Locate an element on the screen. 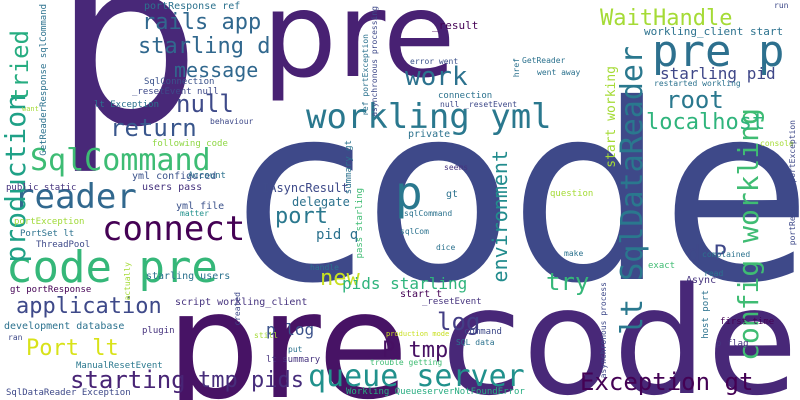 The image size is (800, 400). word-getreaderresponse-sqlcommand: GetReaderResponse sqlCommand is located at coordinates (44, 80).